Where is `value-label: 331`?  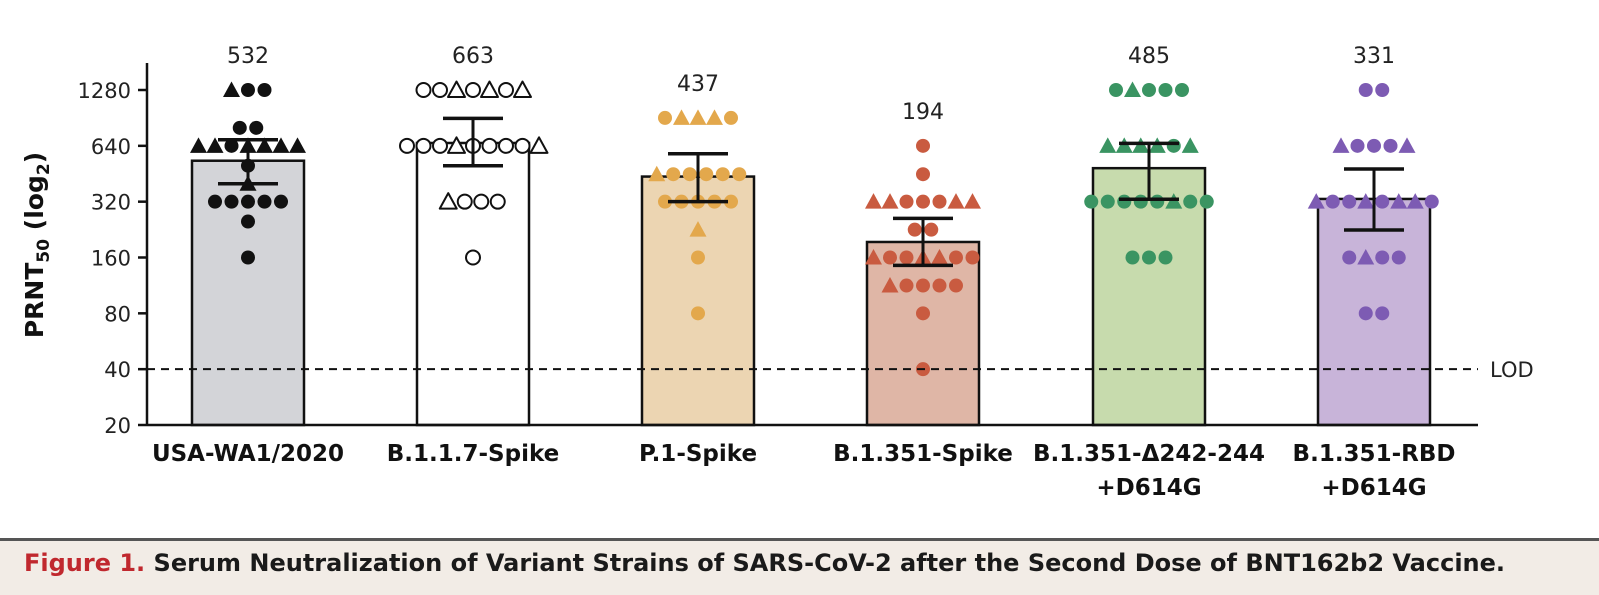 value-label: 331 is located at coordinates (1374, 56).